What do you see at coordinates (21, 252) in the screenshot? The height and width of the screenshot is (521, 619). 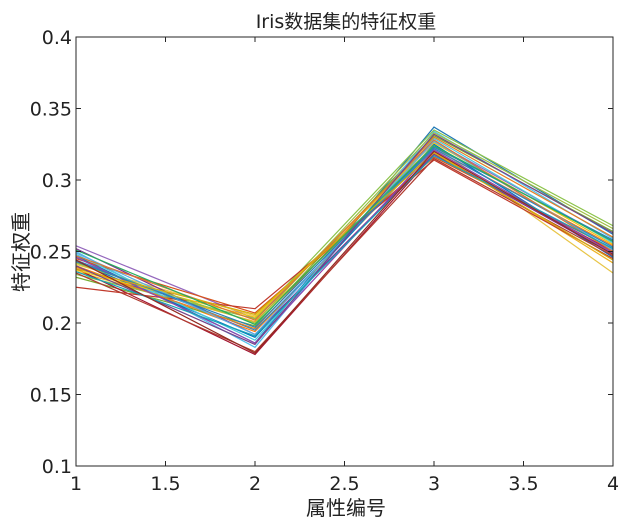 I see `y-axis-label: 特征权重` at bounding box center [21, 252].